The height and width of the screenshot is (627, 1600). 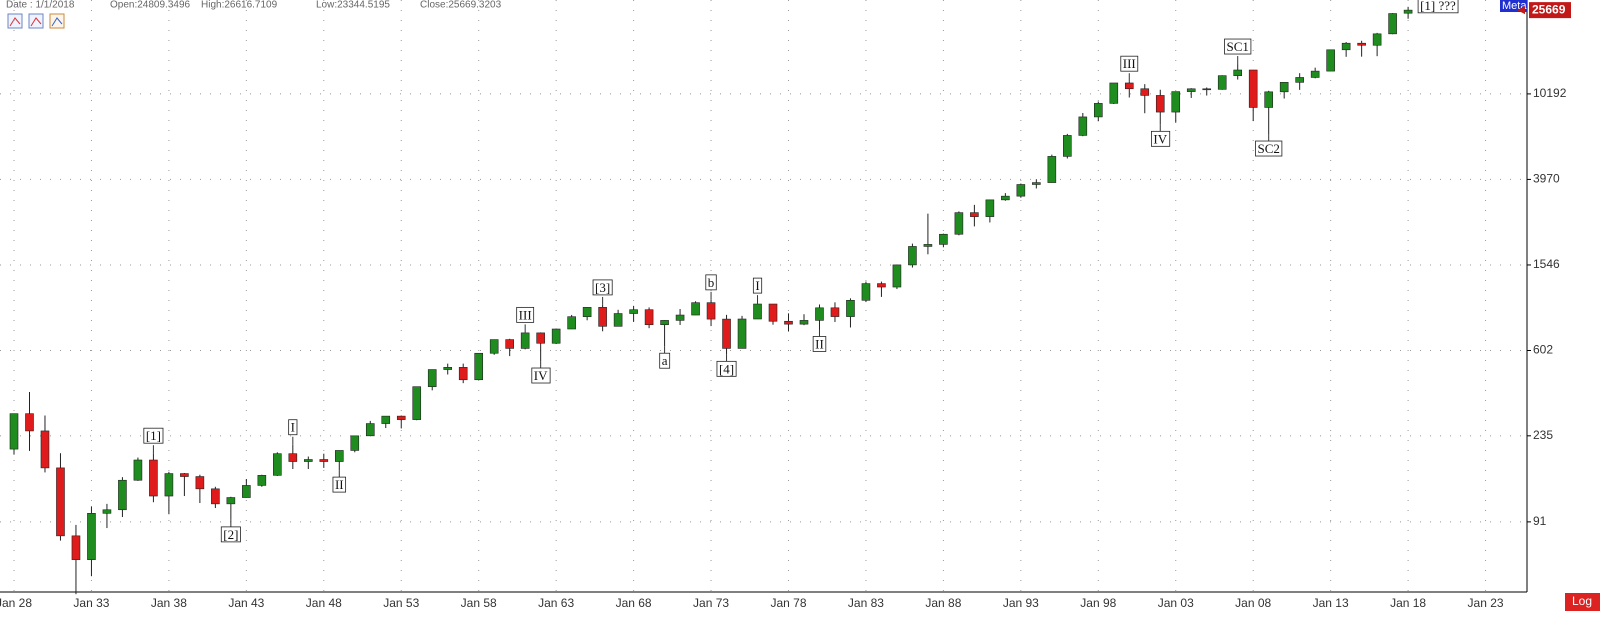 I want to click on y-tick-label: 10192, so click(x=1550, y=93).